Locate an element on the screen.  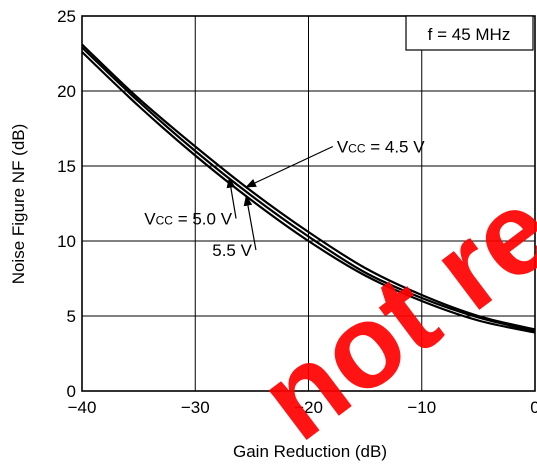
annotation-label-value: = 4.5 V is located at coordinates (396, 147).